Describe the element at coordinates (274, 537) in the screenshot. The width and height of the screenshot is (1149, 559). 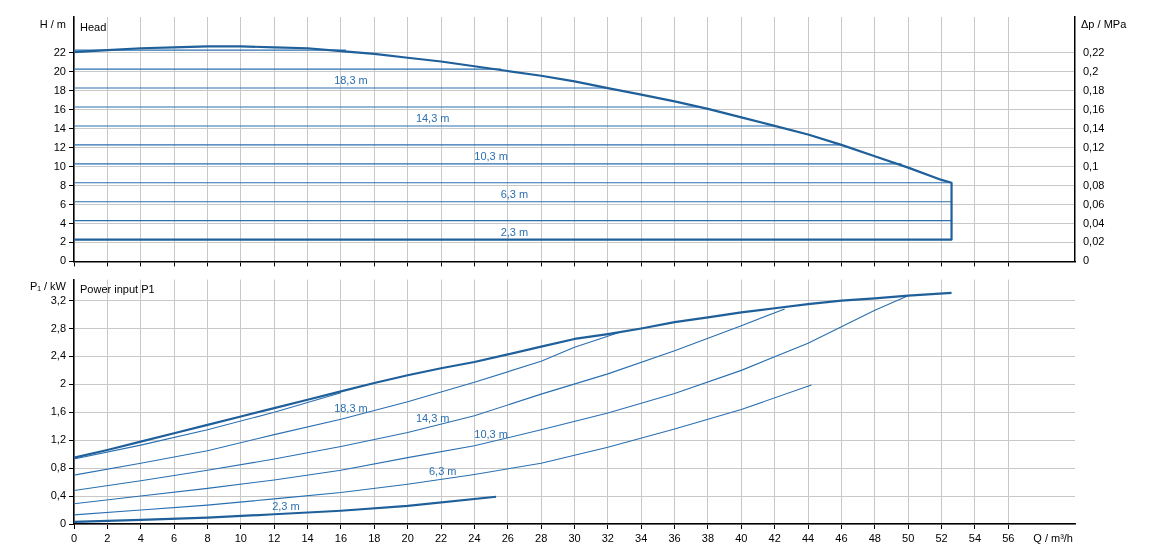
I see `x-tick-label: 12` at that location.